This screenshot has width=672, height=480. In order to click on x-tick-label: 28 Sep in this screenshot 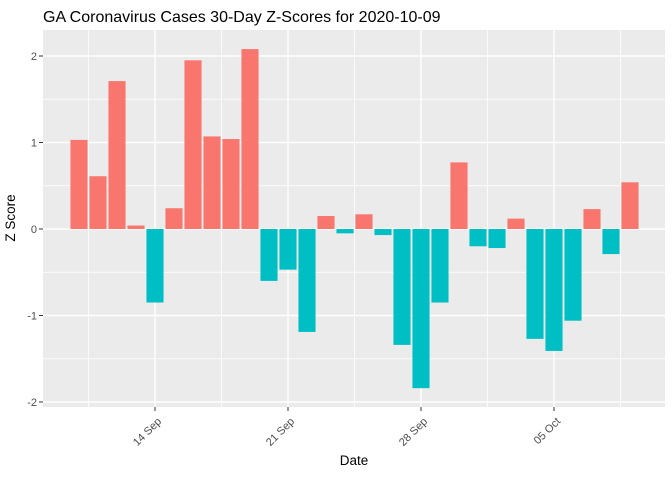, I will do `click(413, 432)`.